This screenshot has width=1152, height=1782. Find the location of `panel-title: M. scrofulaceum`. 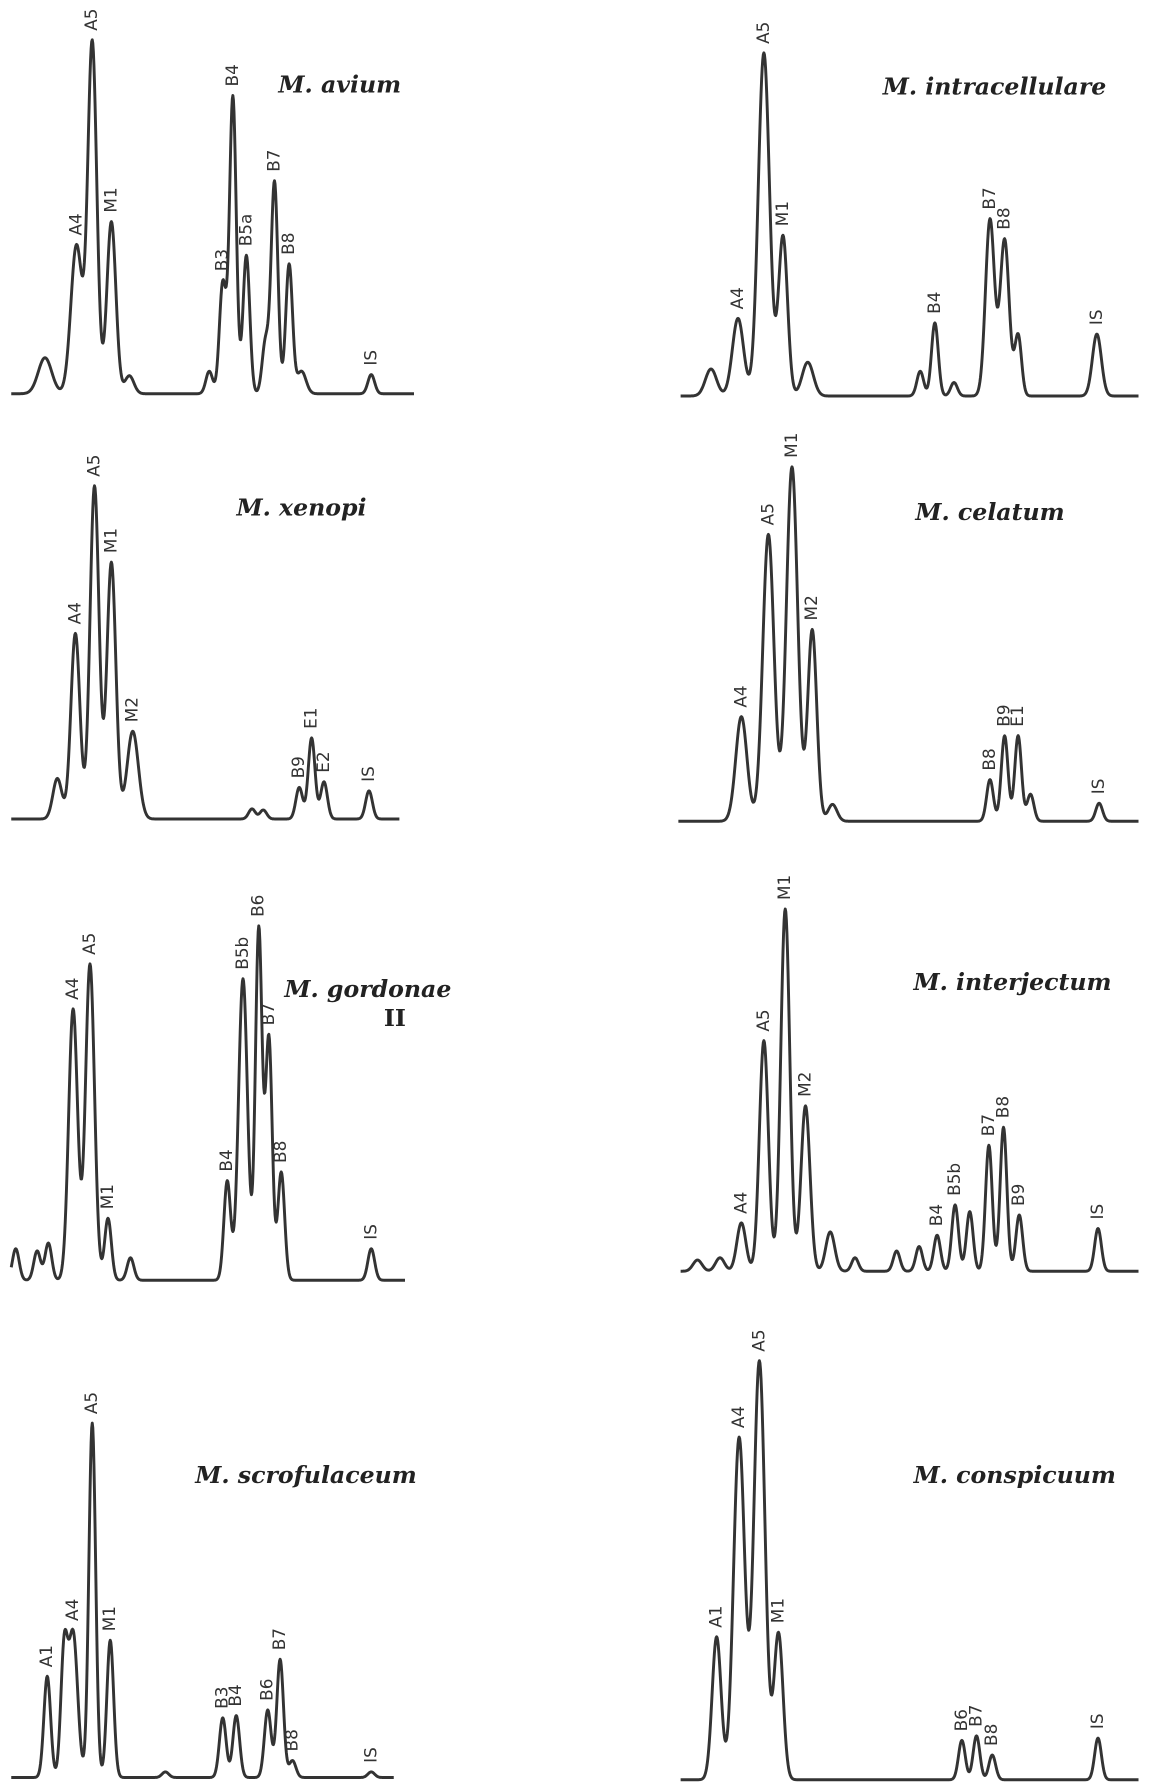

panel-title: M. scrofulaceum is located at coordinates (305, 1475).